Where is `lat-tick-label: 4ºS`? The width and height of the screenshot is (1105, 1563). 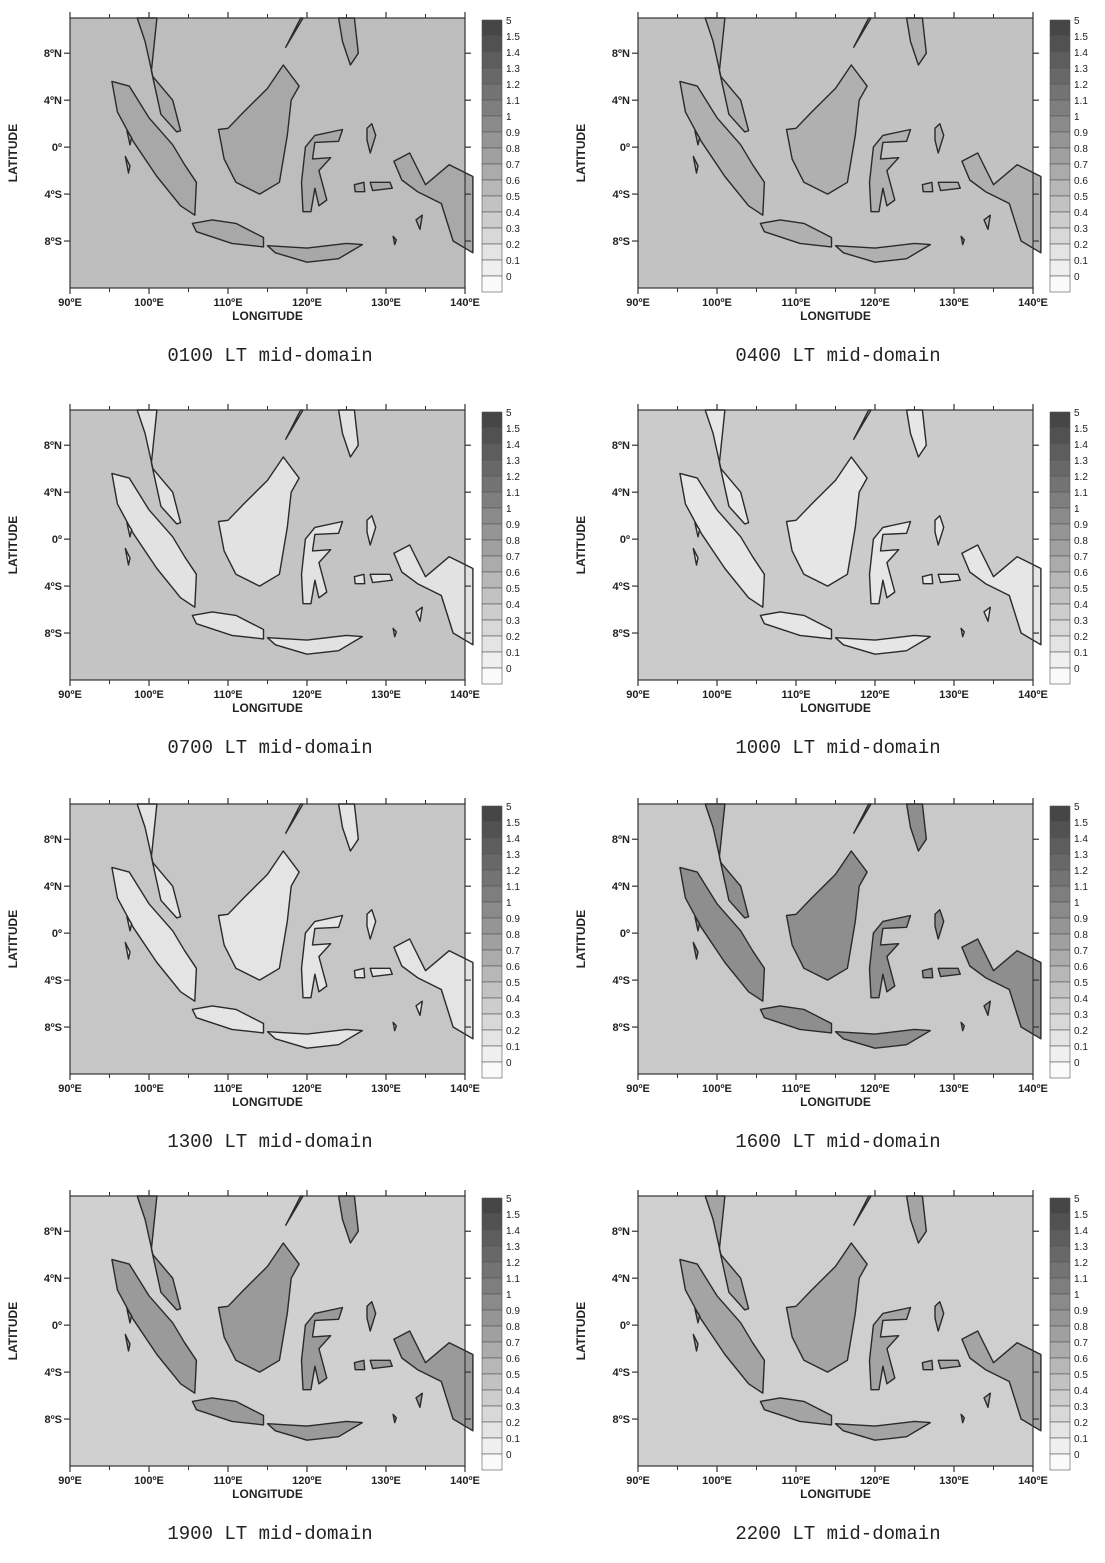
lat-tick-label: 4ºS is located at coordinates (621, 587).